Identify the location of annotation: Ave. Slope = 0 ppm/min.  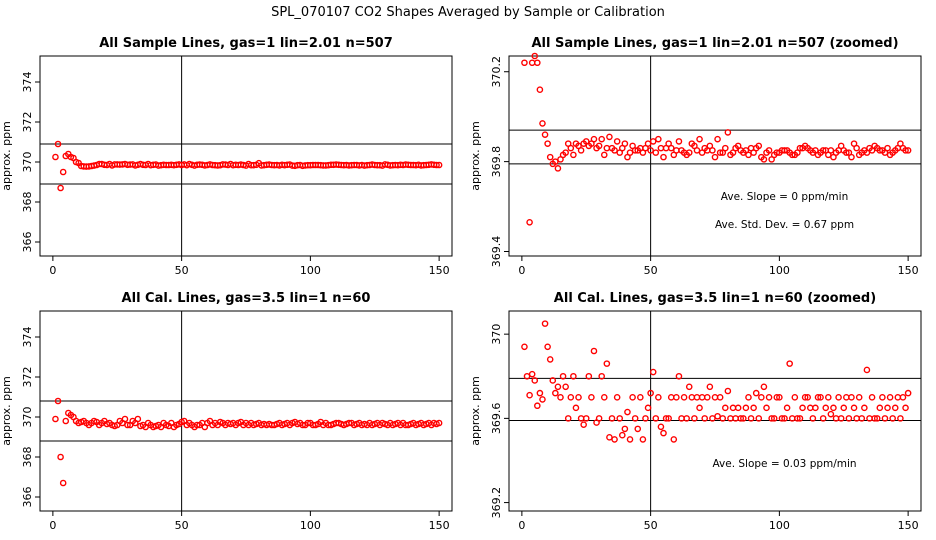
(784, 197).